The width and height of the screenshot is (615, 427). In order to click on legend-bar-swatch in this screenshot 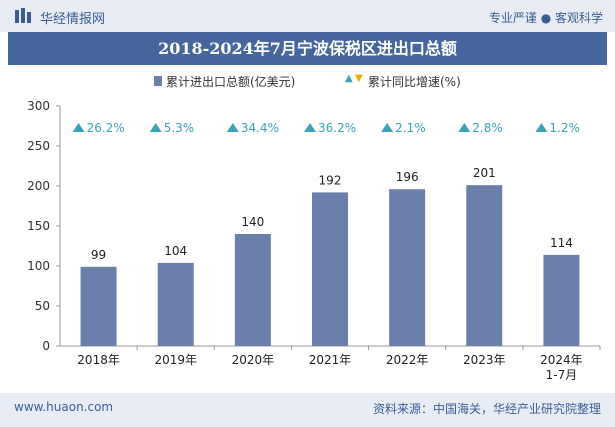, I will do `click(158, 81)`.